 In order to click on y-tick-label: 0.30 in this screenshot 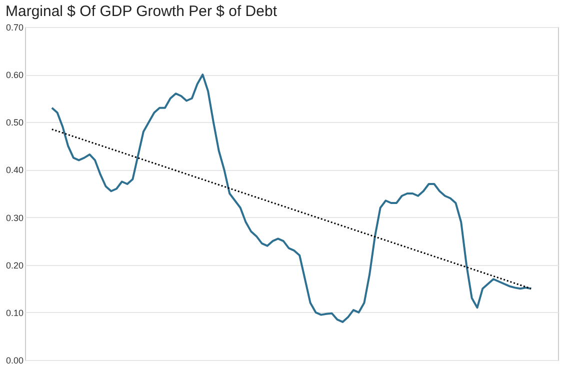, I will do `click(15, 217)`.